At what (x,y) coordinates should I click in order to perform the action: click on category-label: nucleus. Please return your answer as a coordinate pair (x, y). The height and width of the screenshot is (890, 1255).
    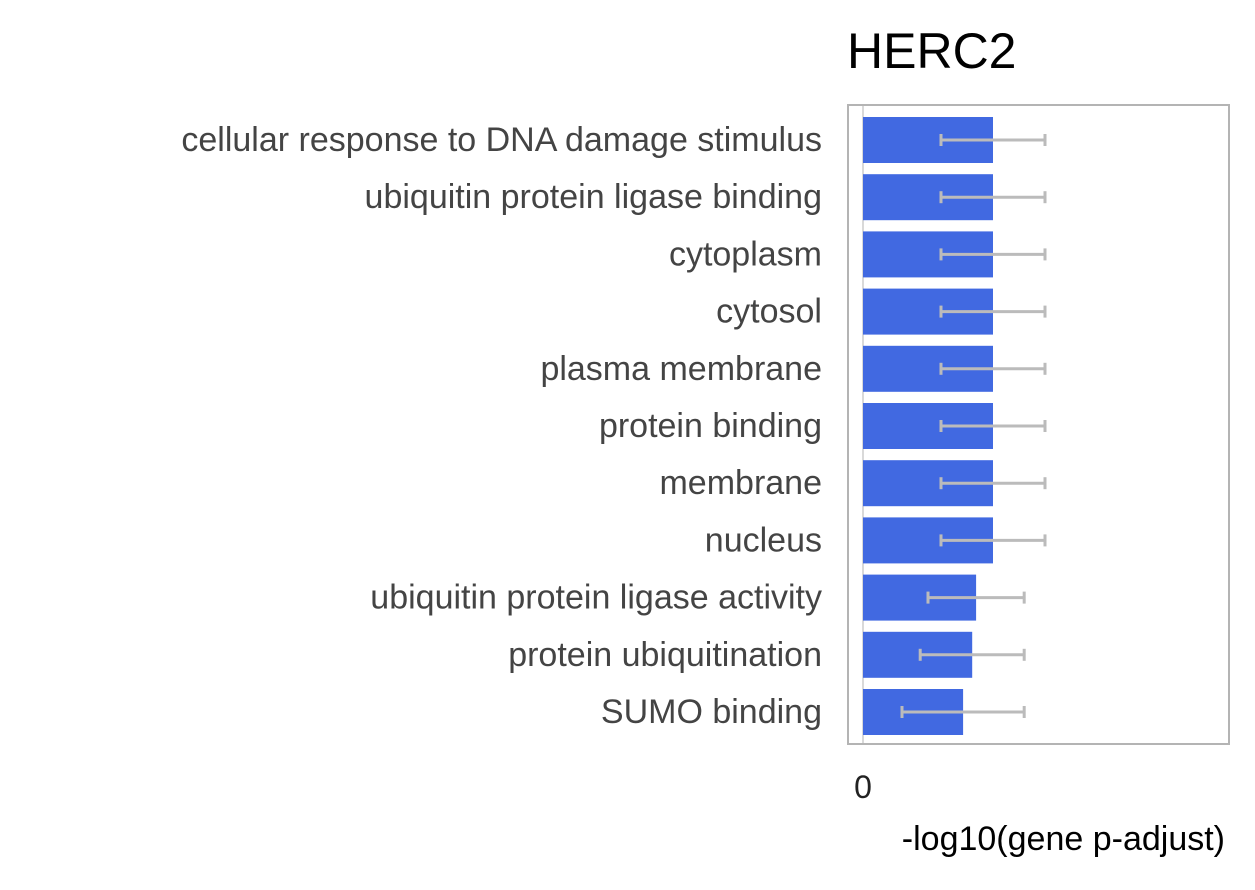
    Looking at the image, I should click on (763, 540).